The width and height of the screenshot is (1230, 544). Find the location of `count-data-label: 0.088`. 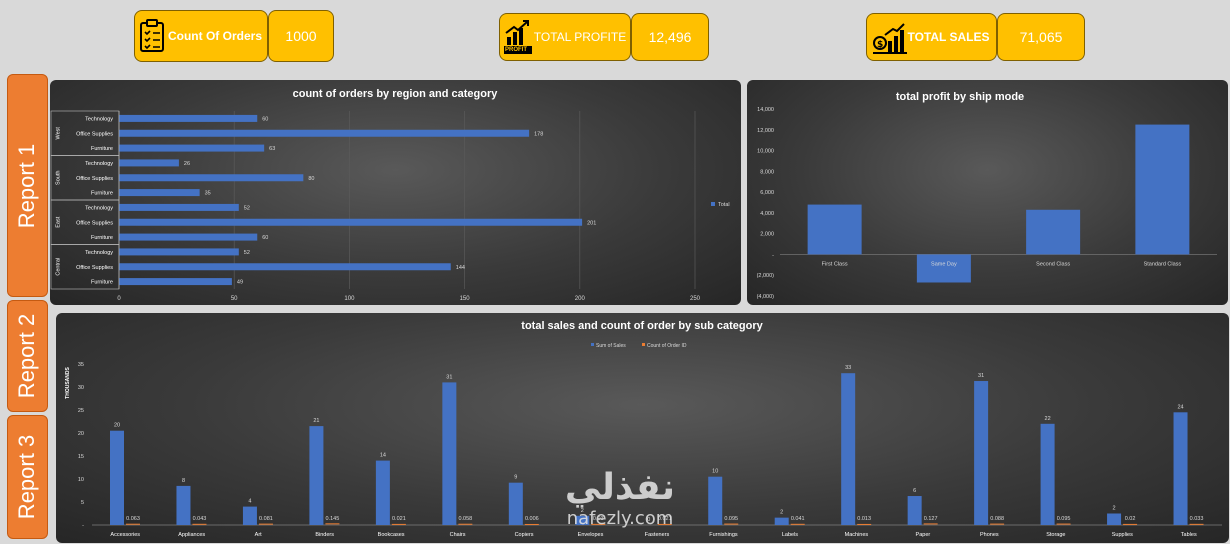

count-data-label: 0.088 is located at coordinates (997, 519).